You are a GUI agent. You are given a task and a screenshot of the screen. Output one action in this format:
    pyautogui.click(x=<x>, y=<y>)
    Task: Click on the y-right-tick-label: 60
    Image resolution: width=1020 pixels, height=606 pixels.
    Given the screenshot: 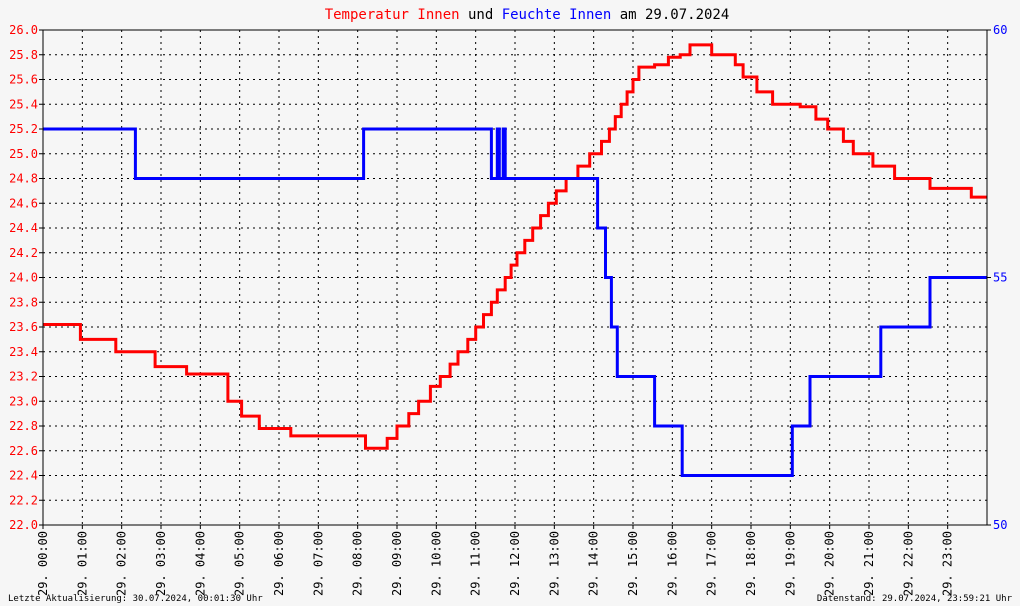 What is the action you would take?
    pyautogui.click(x=1000, y=30)
    